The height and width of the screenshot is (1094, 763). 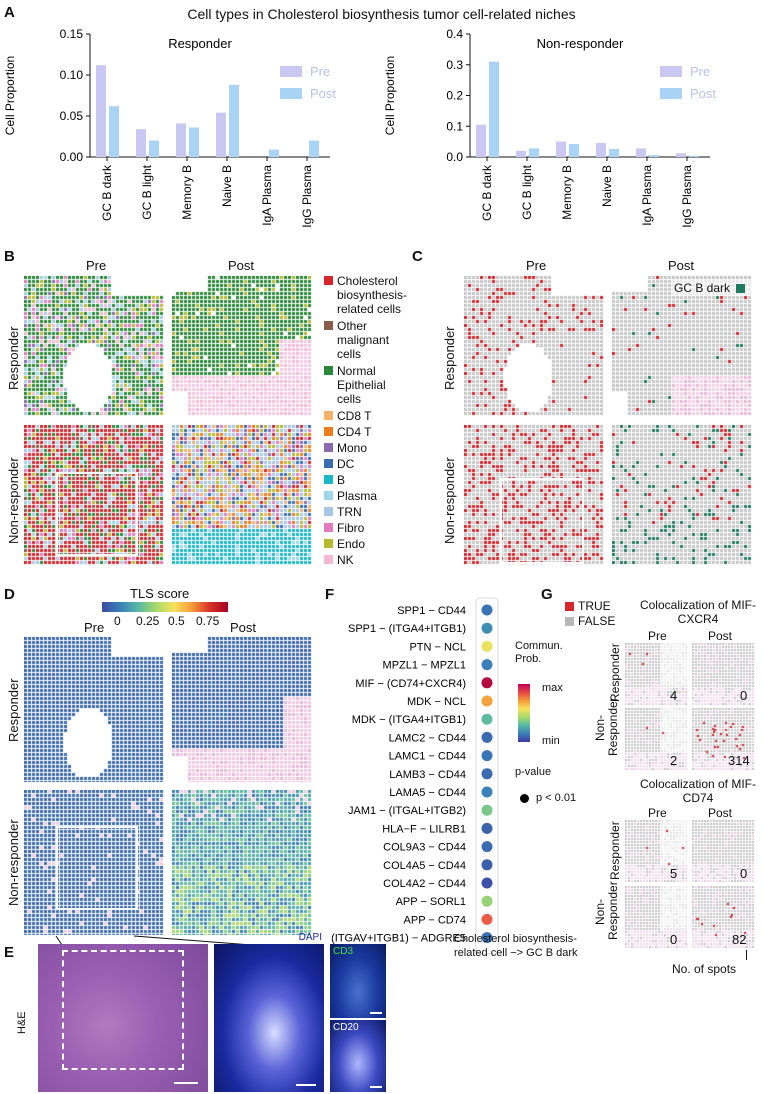 I want to click on g1-col-post: Post, so click(x=720, y=636).